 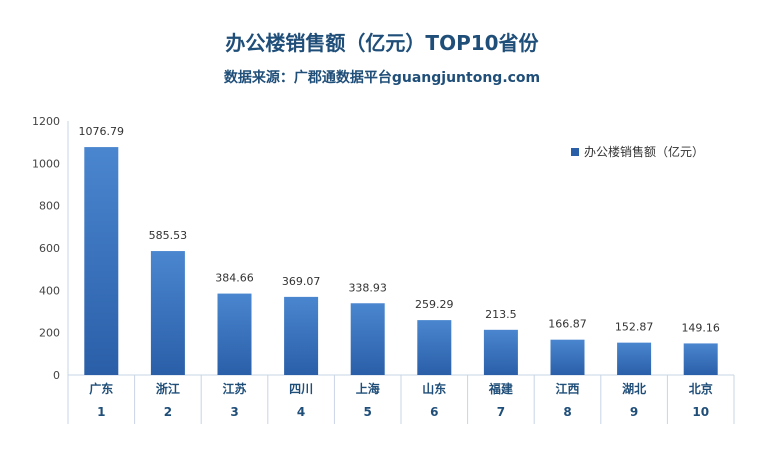 I want to click on category-label: 北京, so click(x=701, y=388).